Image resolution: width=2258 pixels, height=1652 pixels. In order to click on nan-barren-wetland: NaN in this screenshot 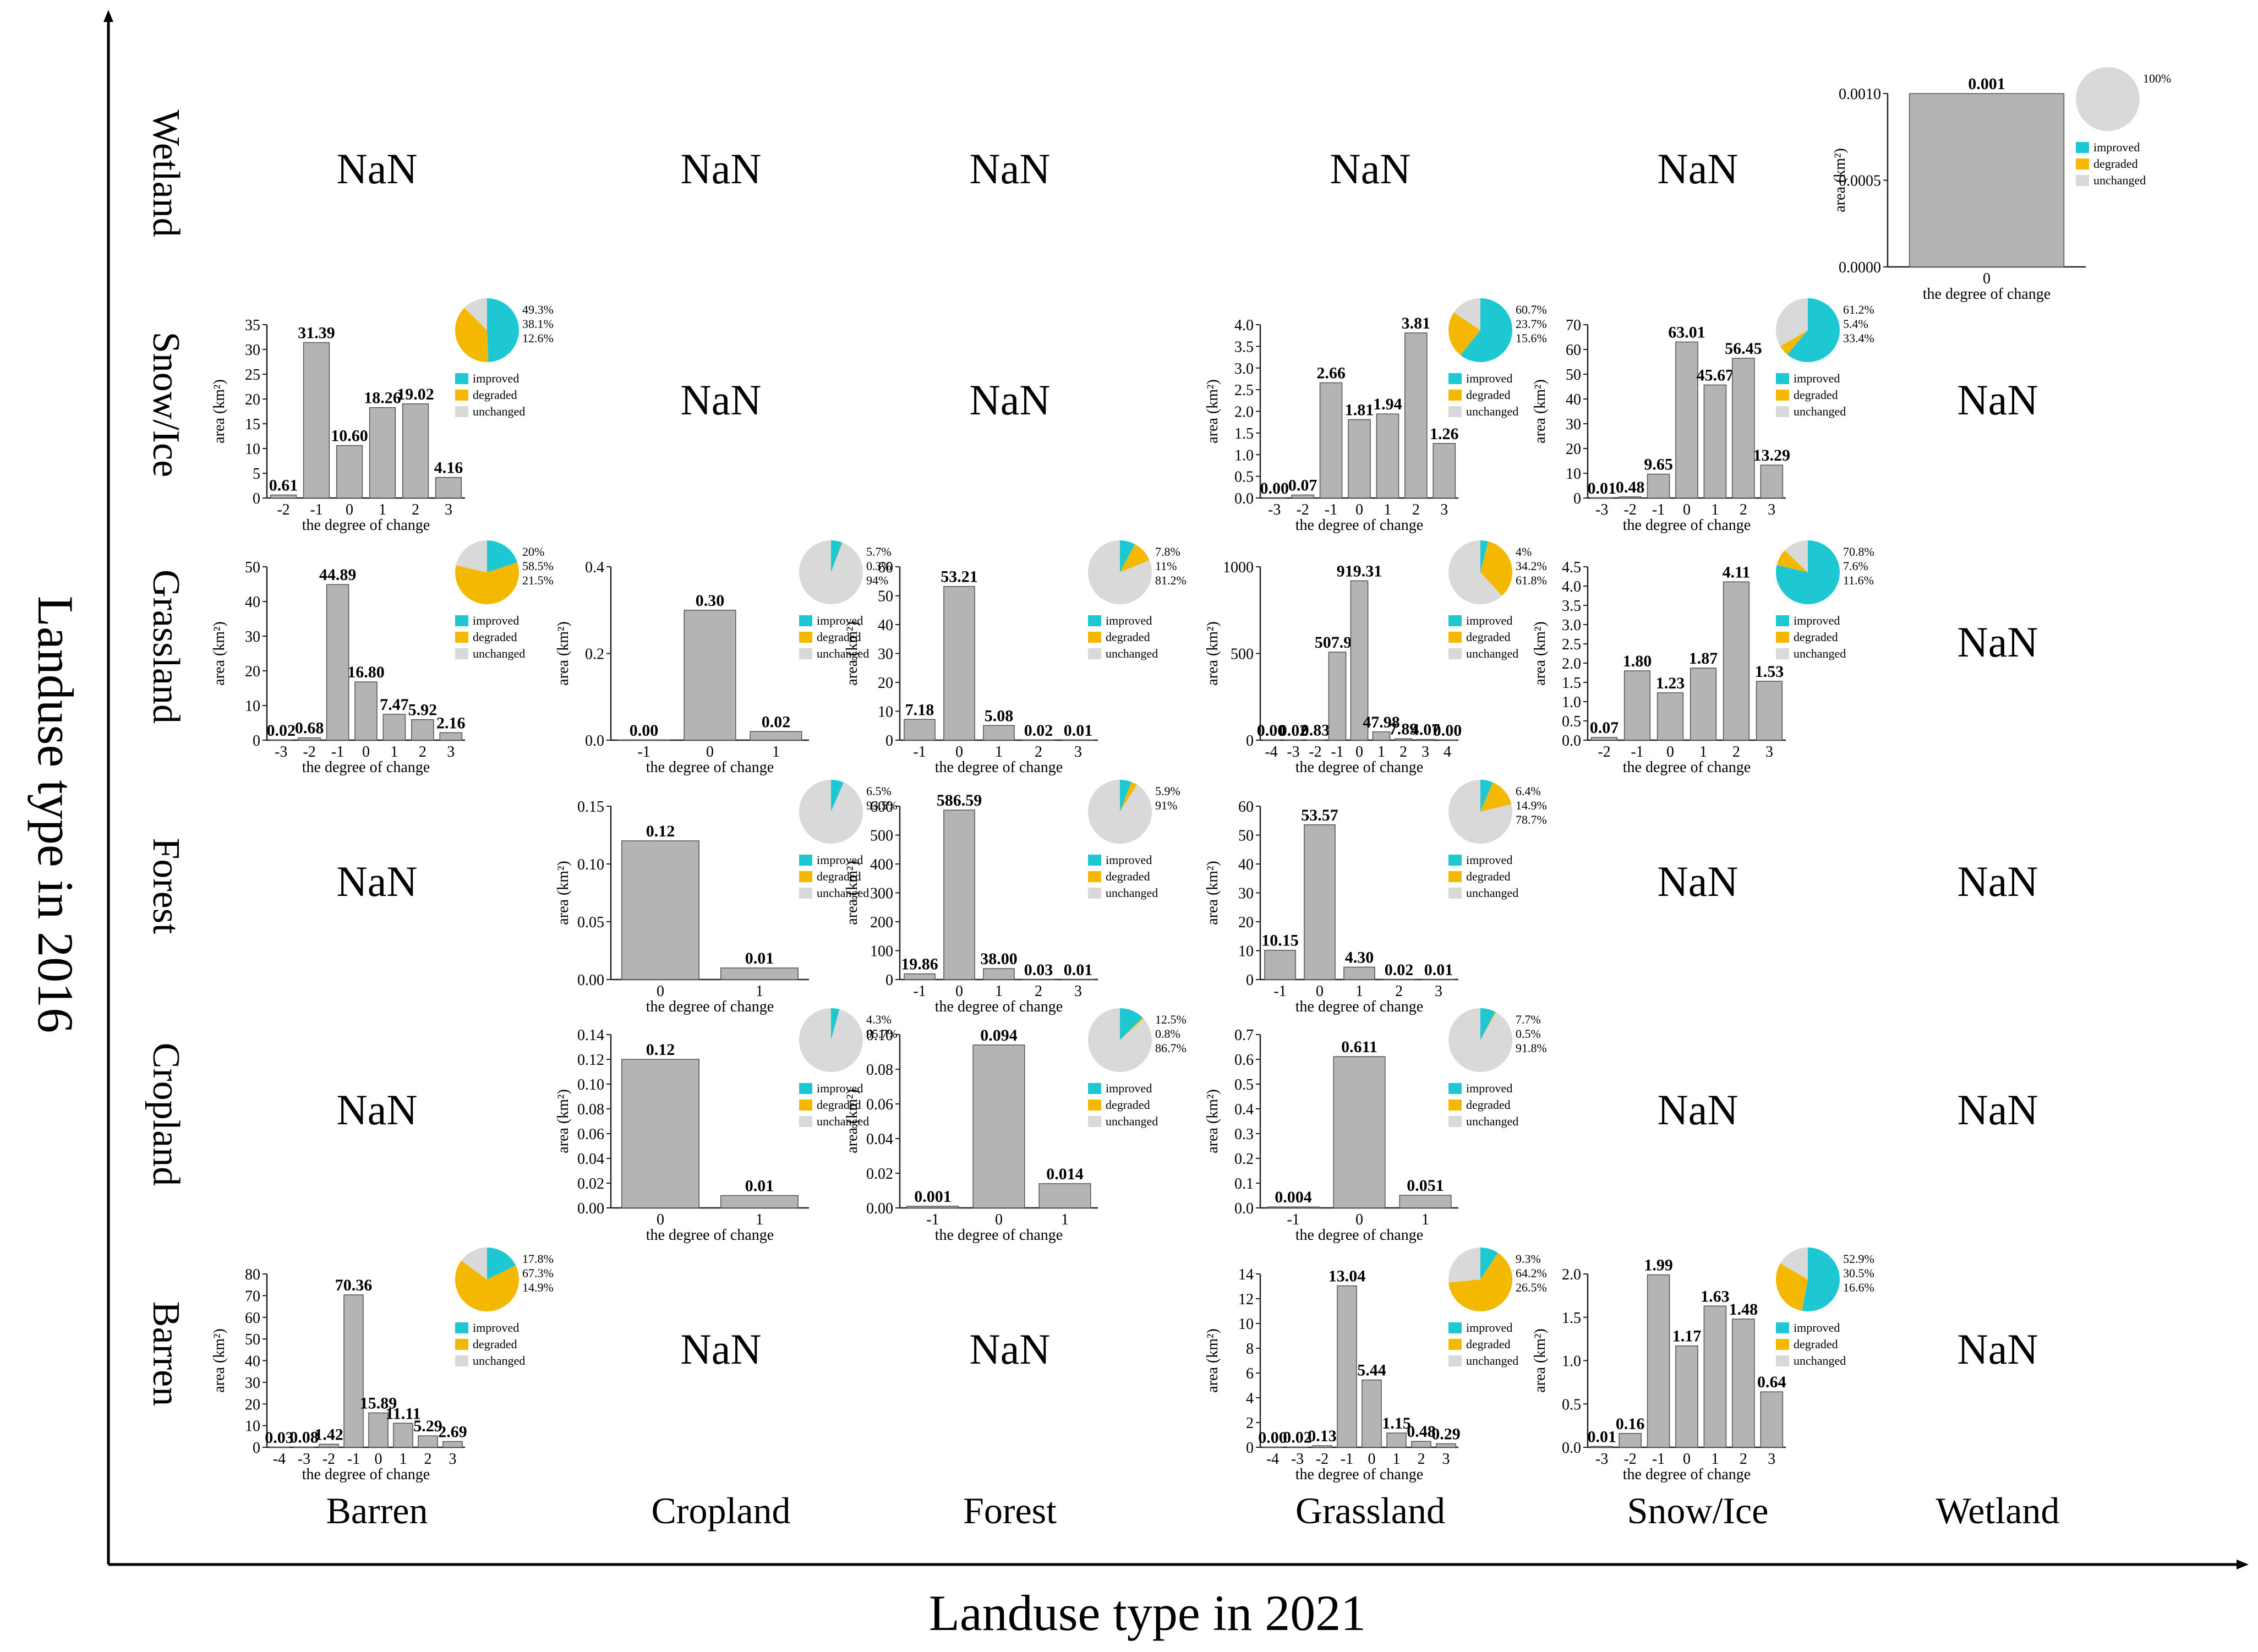, I will do `click(1997, 1349)`.